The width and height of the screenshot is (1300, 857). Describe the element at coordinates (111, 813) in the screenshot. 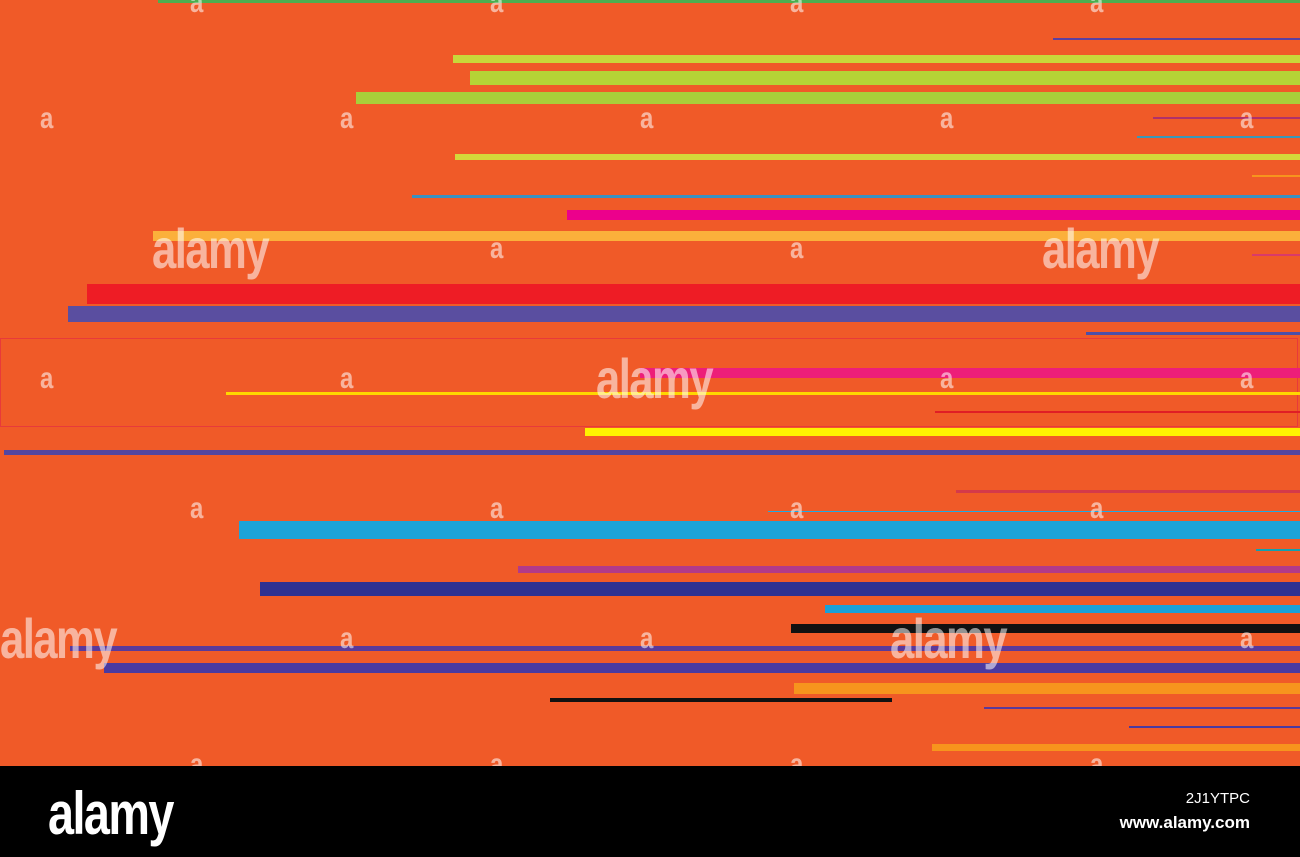

I see `brand-logo: alamy` at that location.